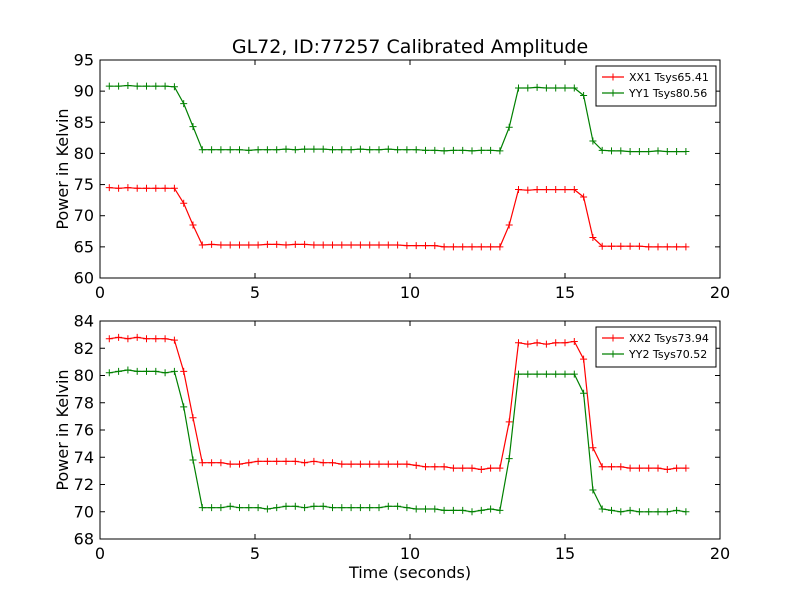 Image resolution: width=800 pixels, height=600 pixels. I want to click on y-tick-label: 85, so click(84, 122).